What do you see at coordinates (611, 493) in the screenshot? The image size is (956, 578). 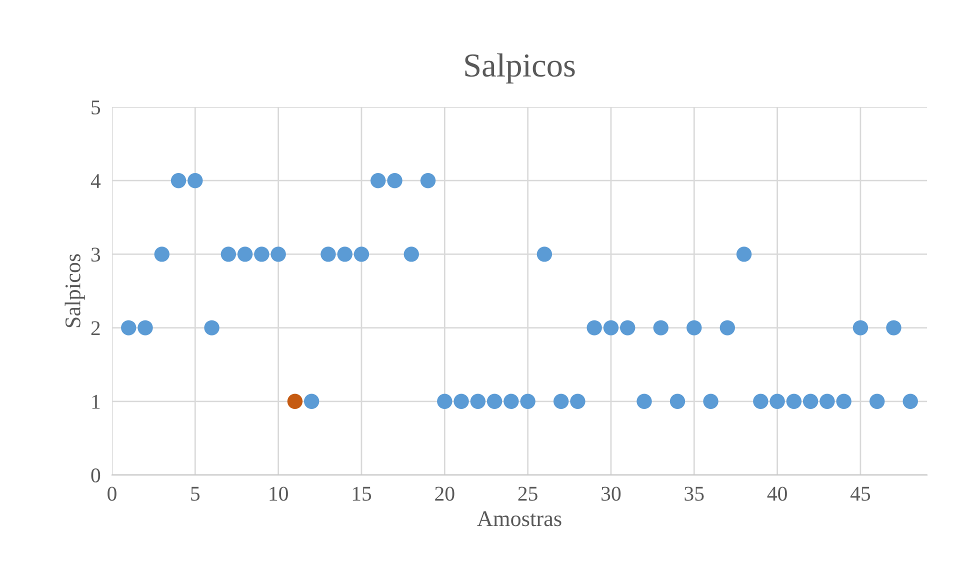 I see `x-tick-label: 30` at bounding box center [611, 493].